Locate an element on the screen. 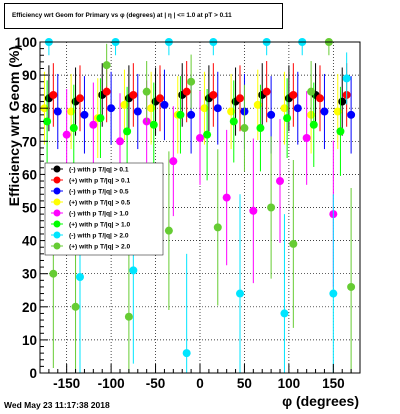 The image size is (400, 414). y-tick-label: 20 is located at coordinates (29, 307).